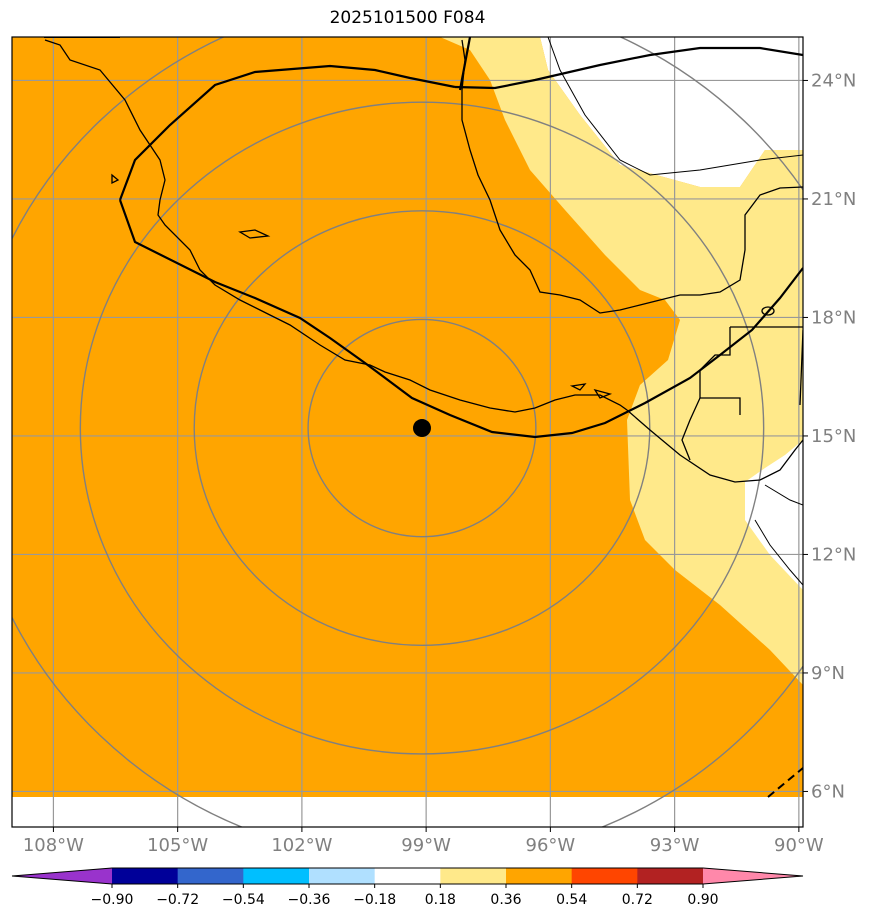 The image size is (873, 924). Describe the element at coordinates (309, 900) in the screenshot. I see `colorbar-tick-label: −0.36` at that location.